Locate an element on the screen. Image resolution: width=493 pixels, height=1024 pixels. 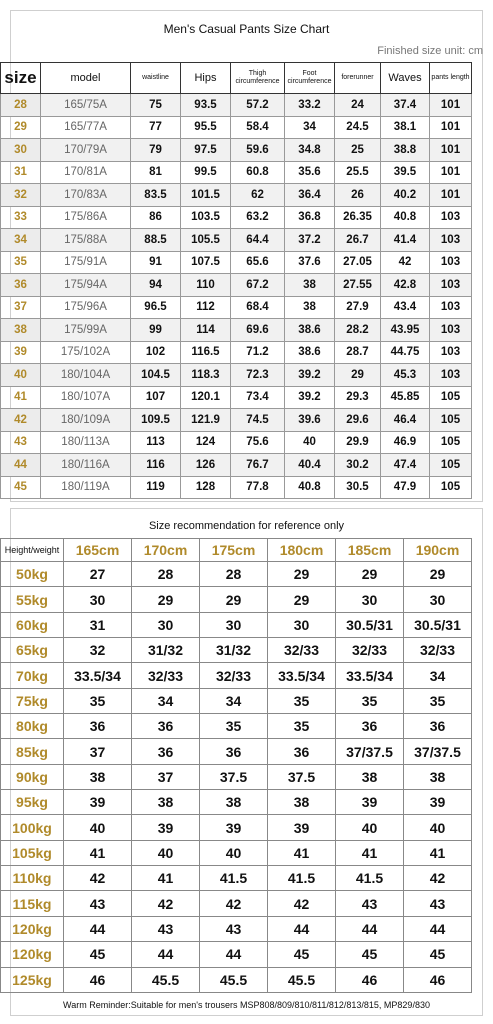
size-row: 30 170/79A 79 97.5 59.6 34.8 25 38.8 101 is located at coordinates (236, 150).